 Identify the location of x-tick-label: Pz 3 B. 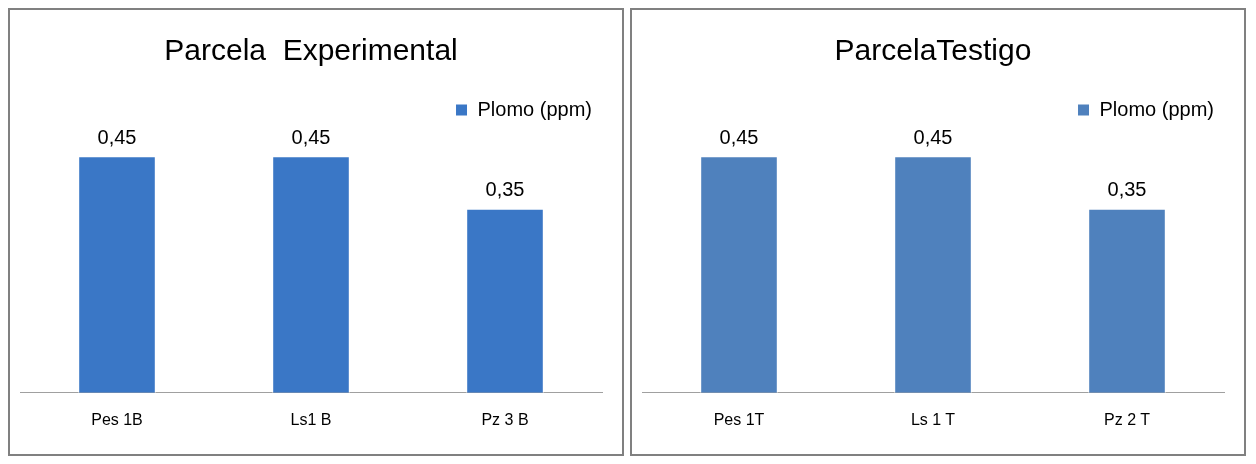
(505, 419).